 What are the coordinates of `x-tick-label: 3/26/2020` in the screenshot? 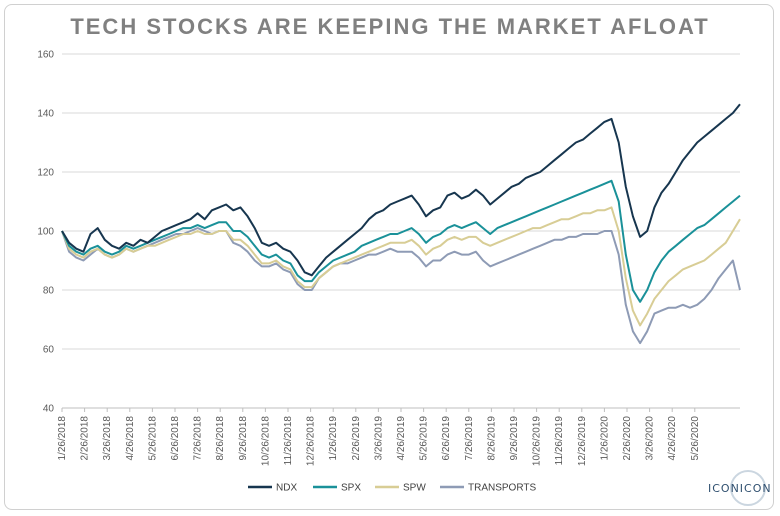 It's located at (650, 438).